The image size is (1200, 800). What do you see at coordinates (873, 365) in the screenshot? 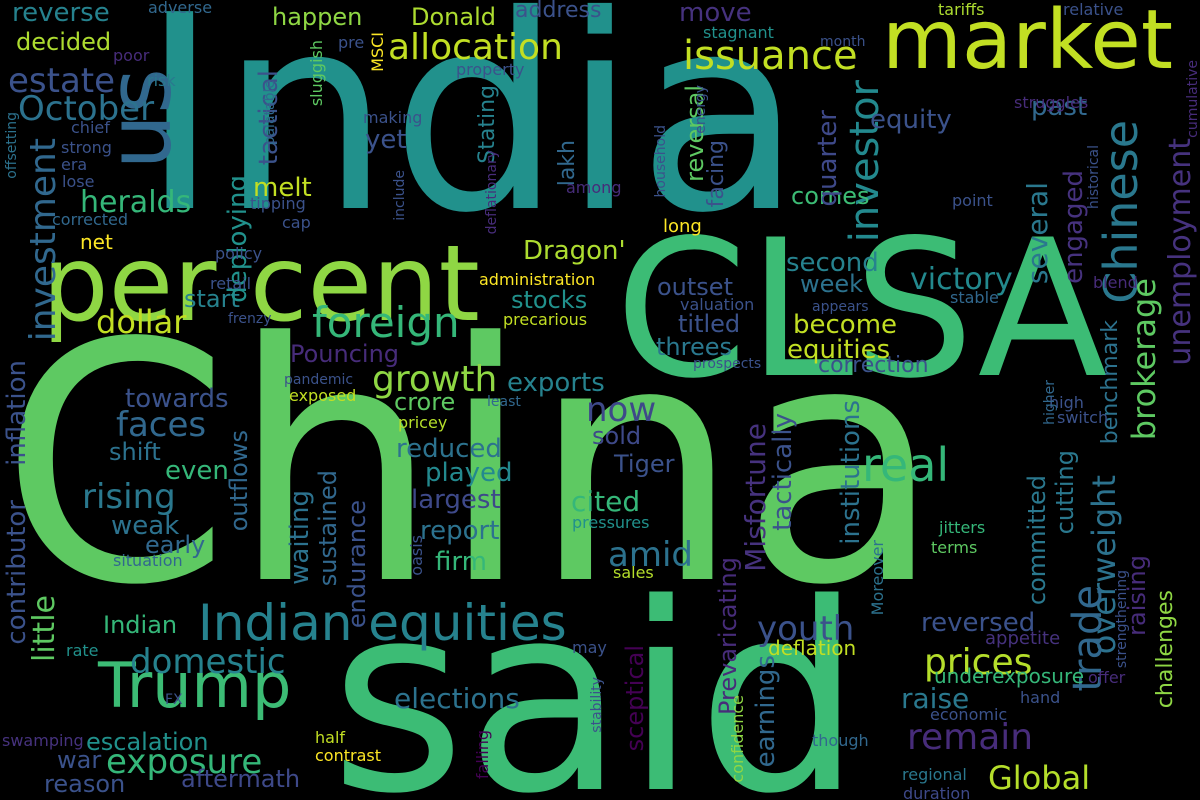
I see `word: correction` at bounding box center [873, 365].